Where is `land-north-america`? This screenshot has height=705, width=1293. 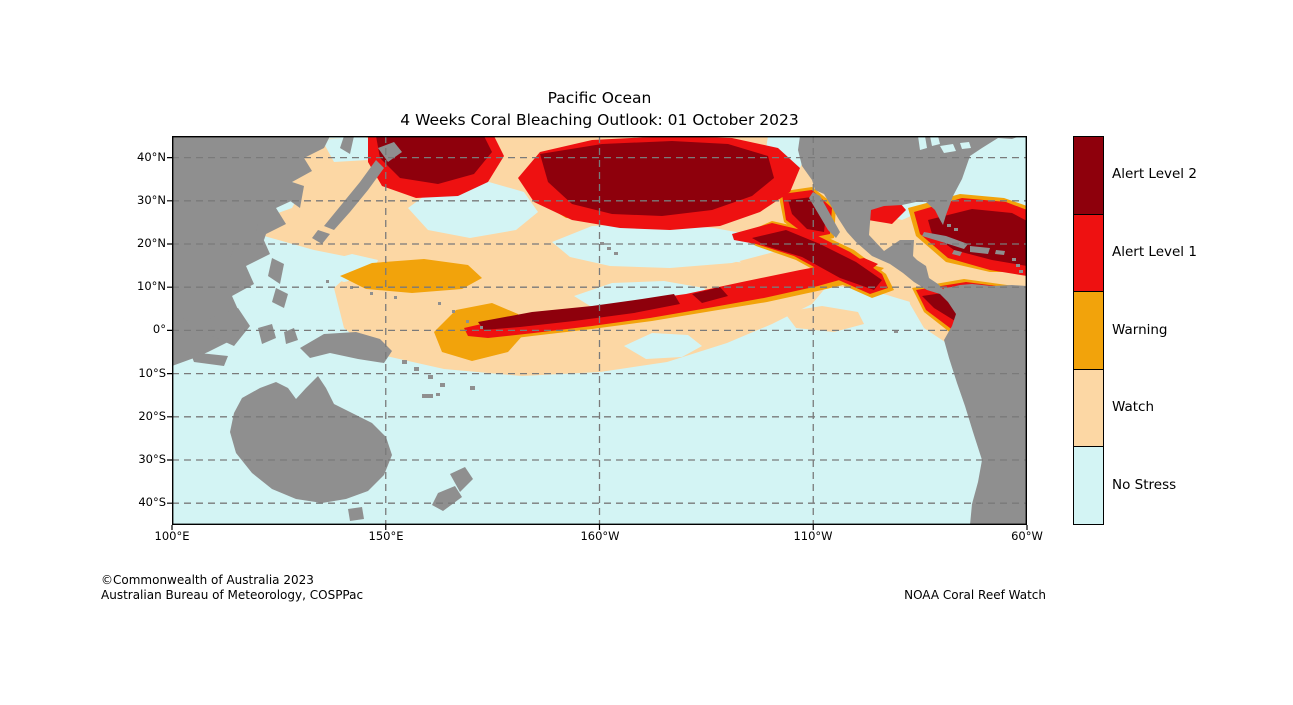 land-north-america is located at coordinates (909, 215).